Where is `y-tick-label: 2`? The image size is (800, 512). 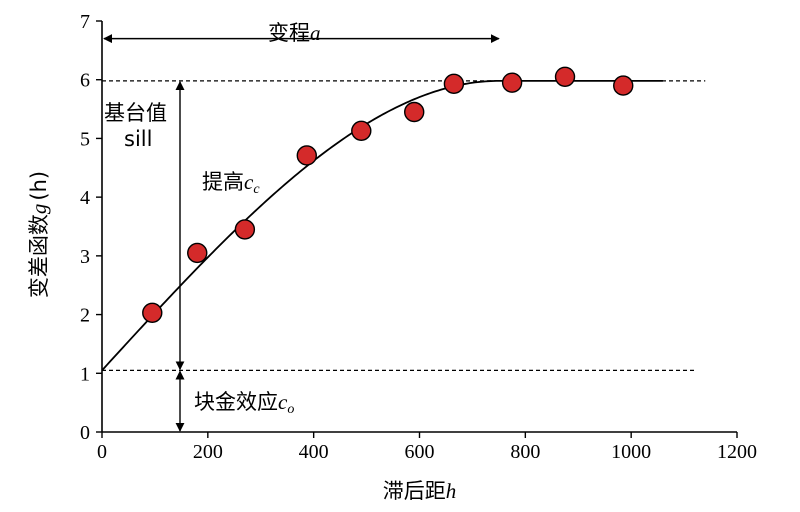 y-tick-label: 2 is located at coordinates (85, 316).